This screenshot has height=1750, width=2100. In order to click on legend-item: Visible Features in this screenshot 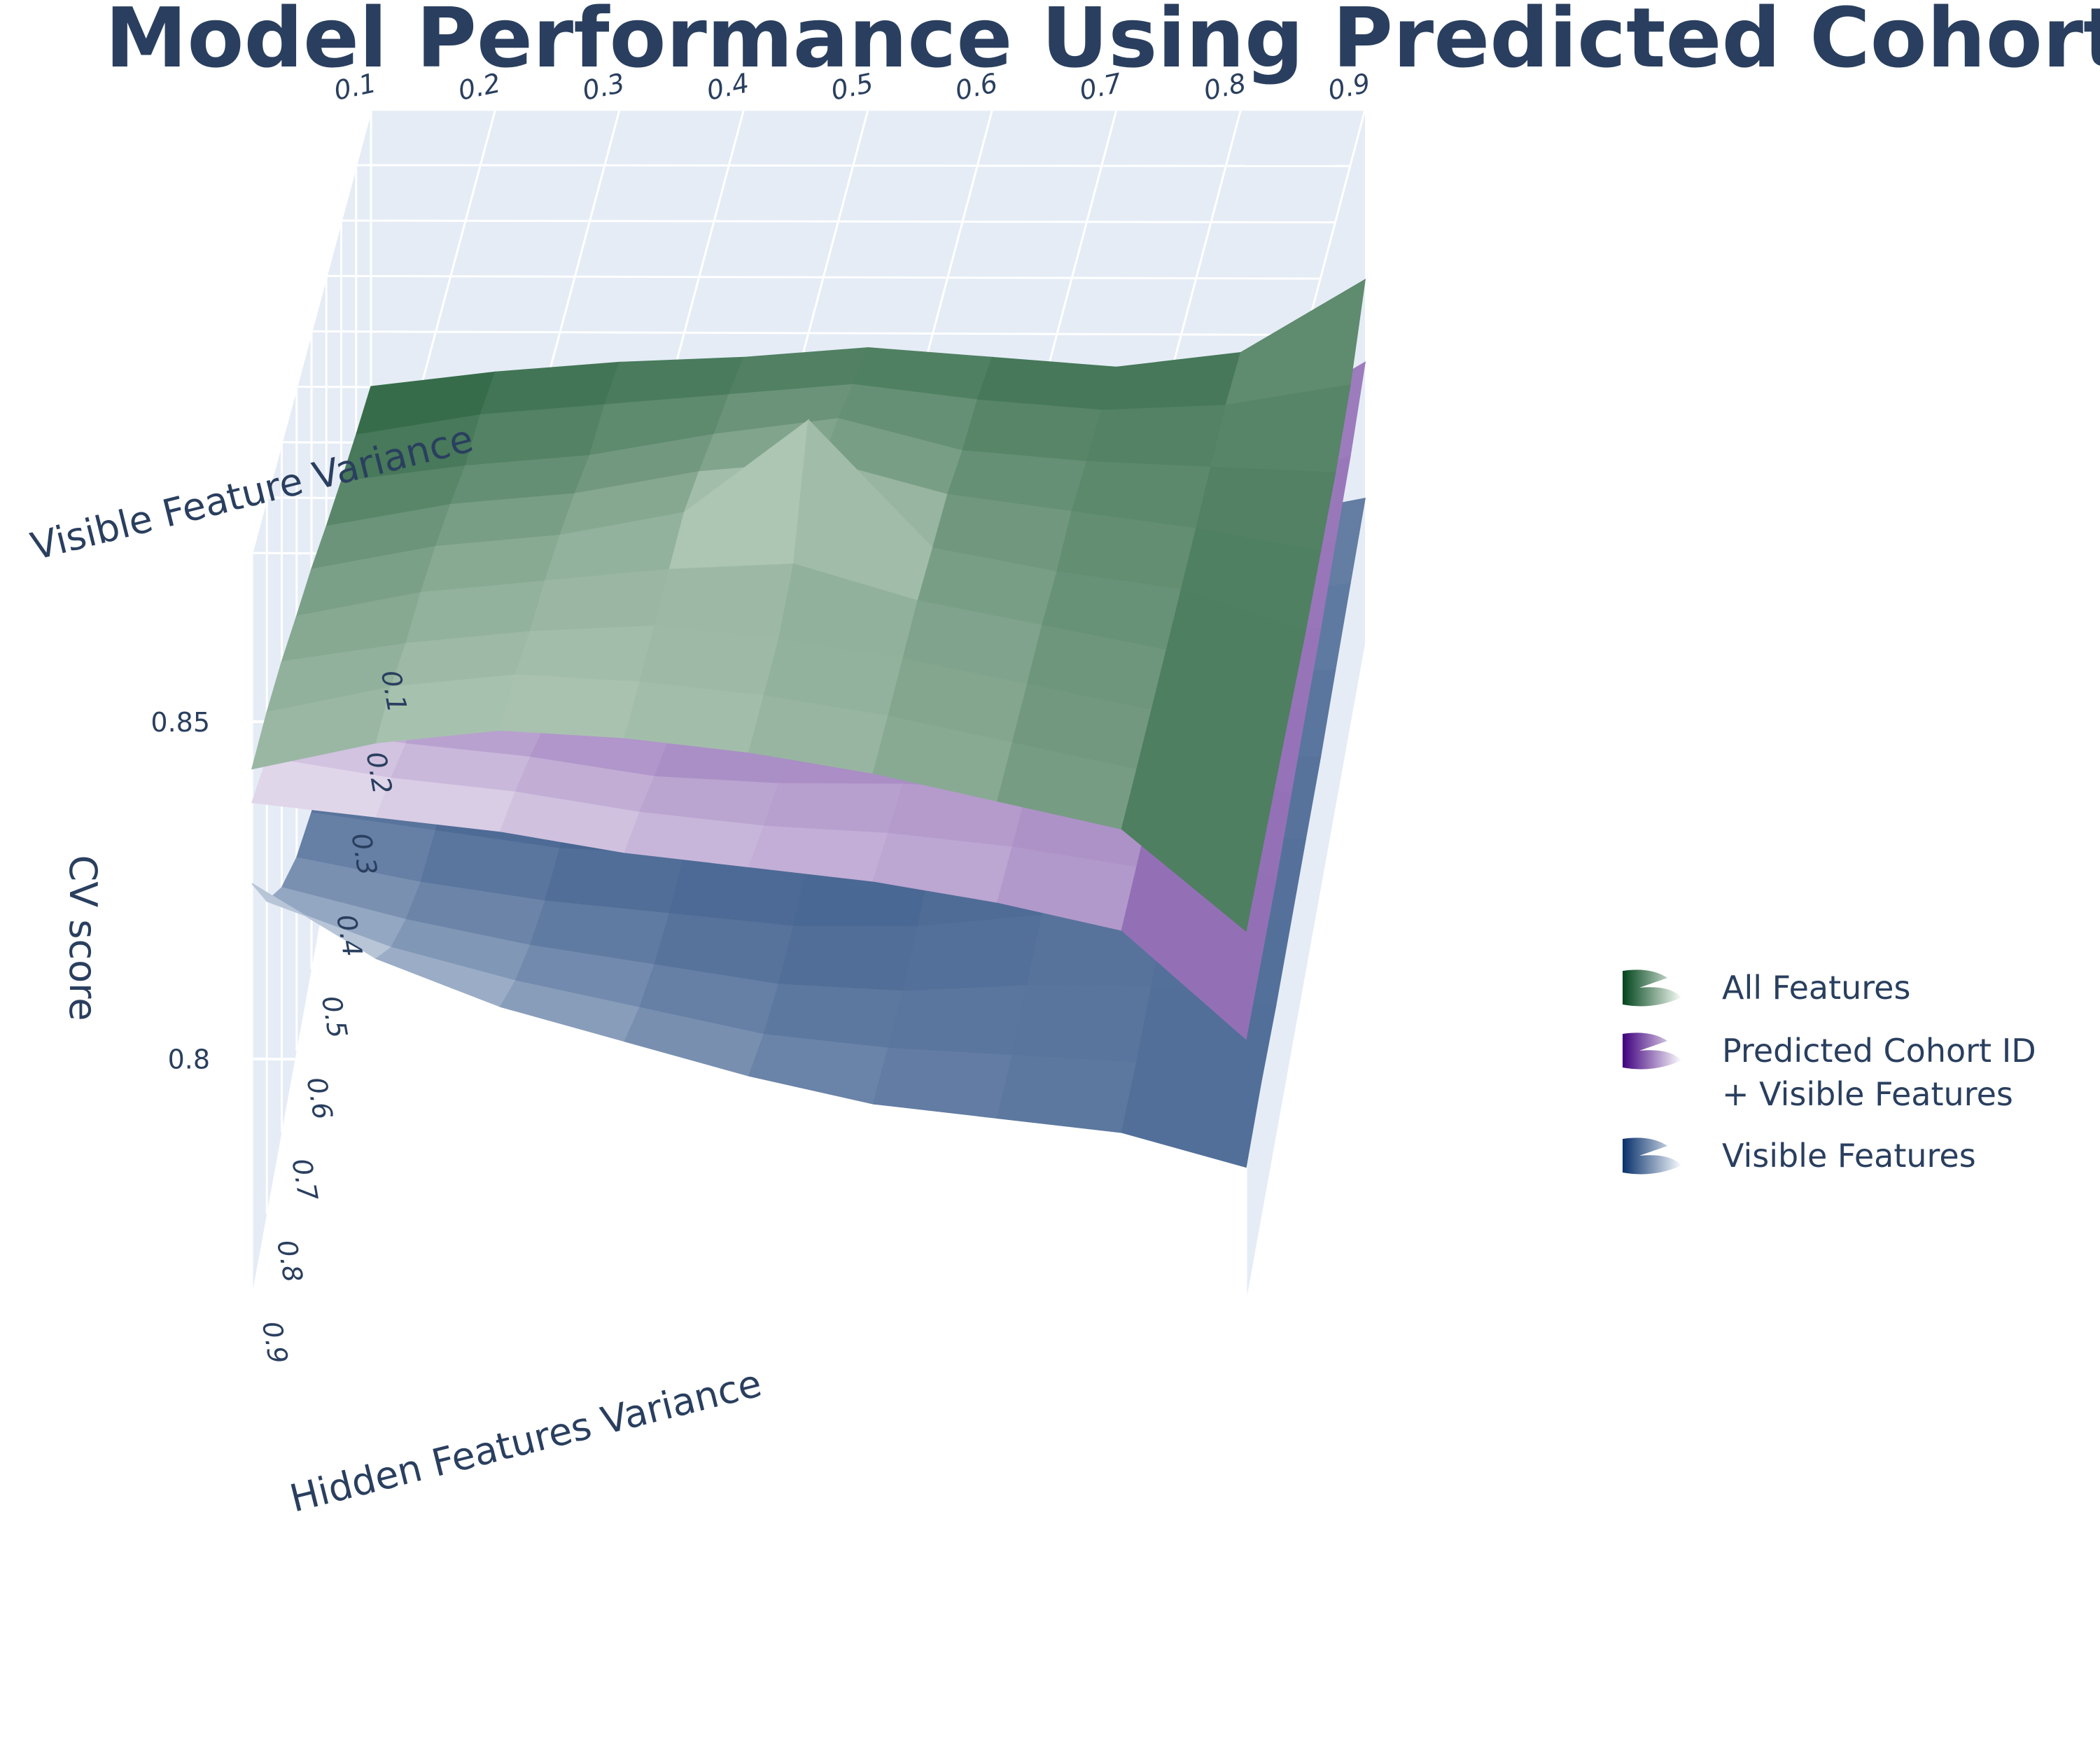, I will do `click(1799, 1156)`.